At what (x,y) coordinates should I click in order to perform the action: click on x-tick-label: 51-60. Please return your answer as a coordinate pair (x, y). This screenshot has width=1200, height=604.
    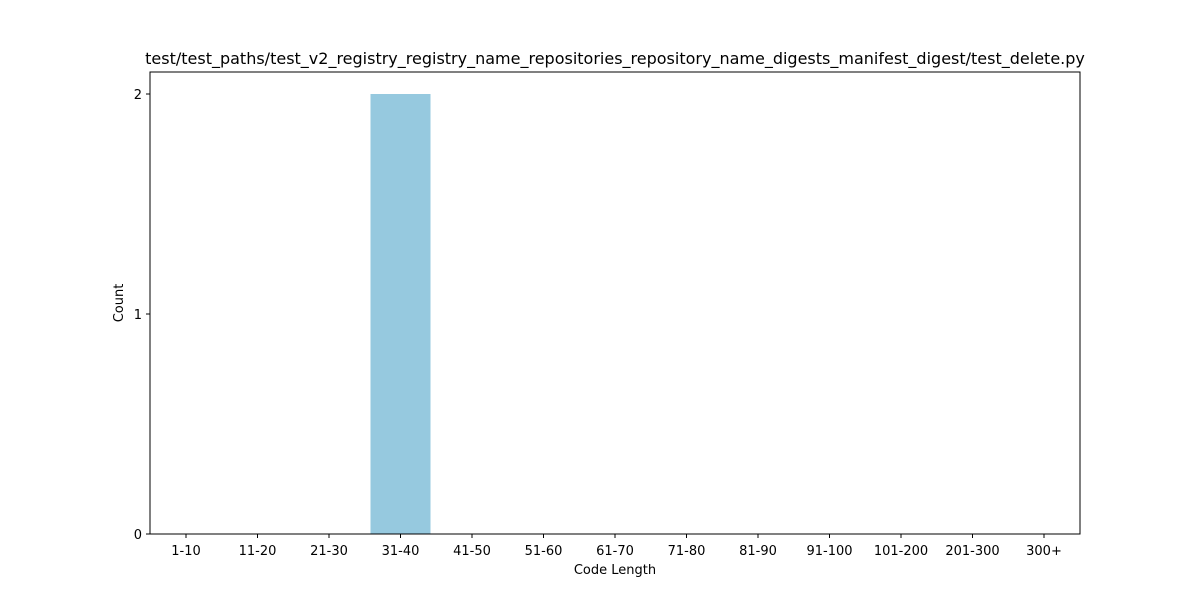
    Looking at the image, I should click on (544, 551).